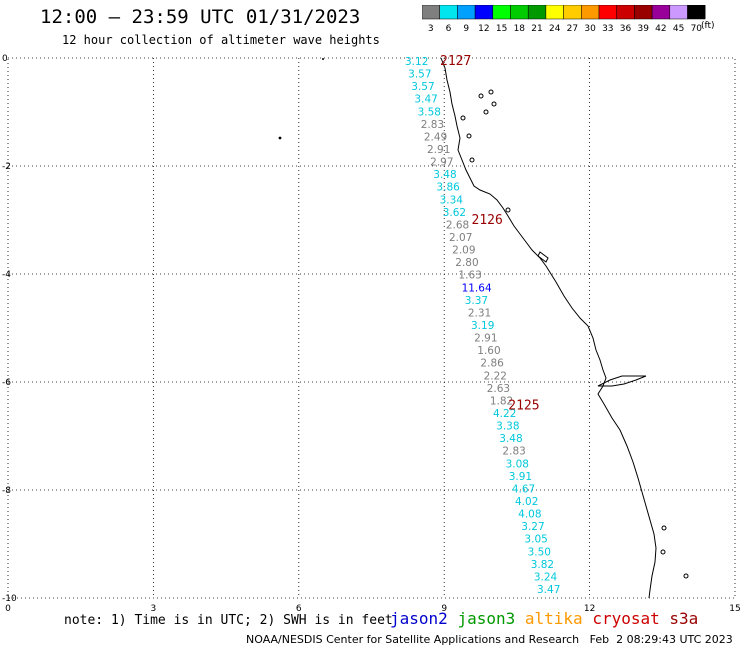  I want to click on mission-label-jason2: jason2, so click(424, 618).